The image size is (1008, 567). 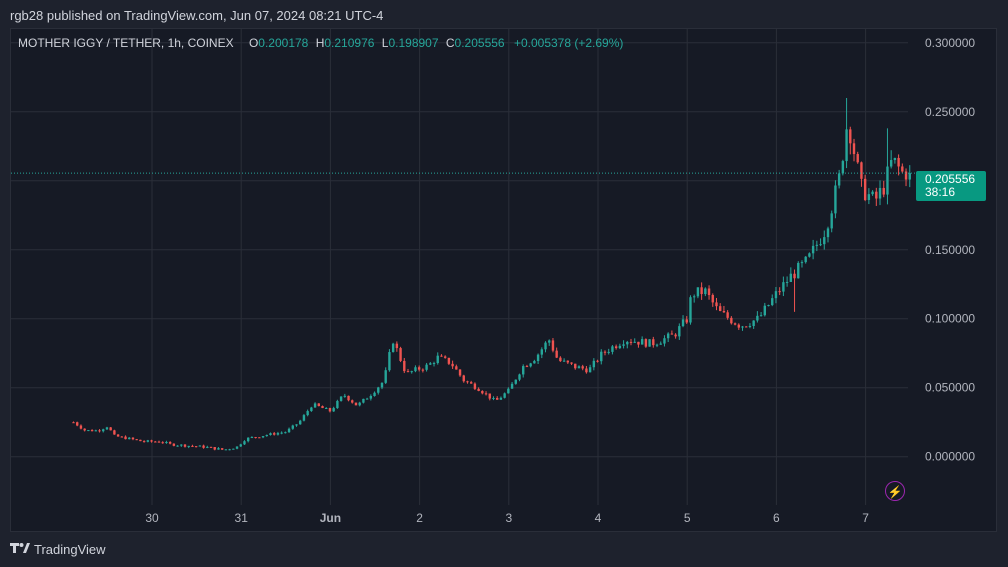 What do you see at coordinates (940, 192) in the screenshot?
I see `candle-countdown: 38:16` at bounding box center [940, 192].